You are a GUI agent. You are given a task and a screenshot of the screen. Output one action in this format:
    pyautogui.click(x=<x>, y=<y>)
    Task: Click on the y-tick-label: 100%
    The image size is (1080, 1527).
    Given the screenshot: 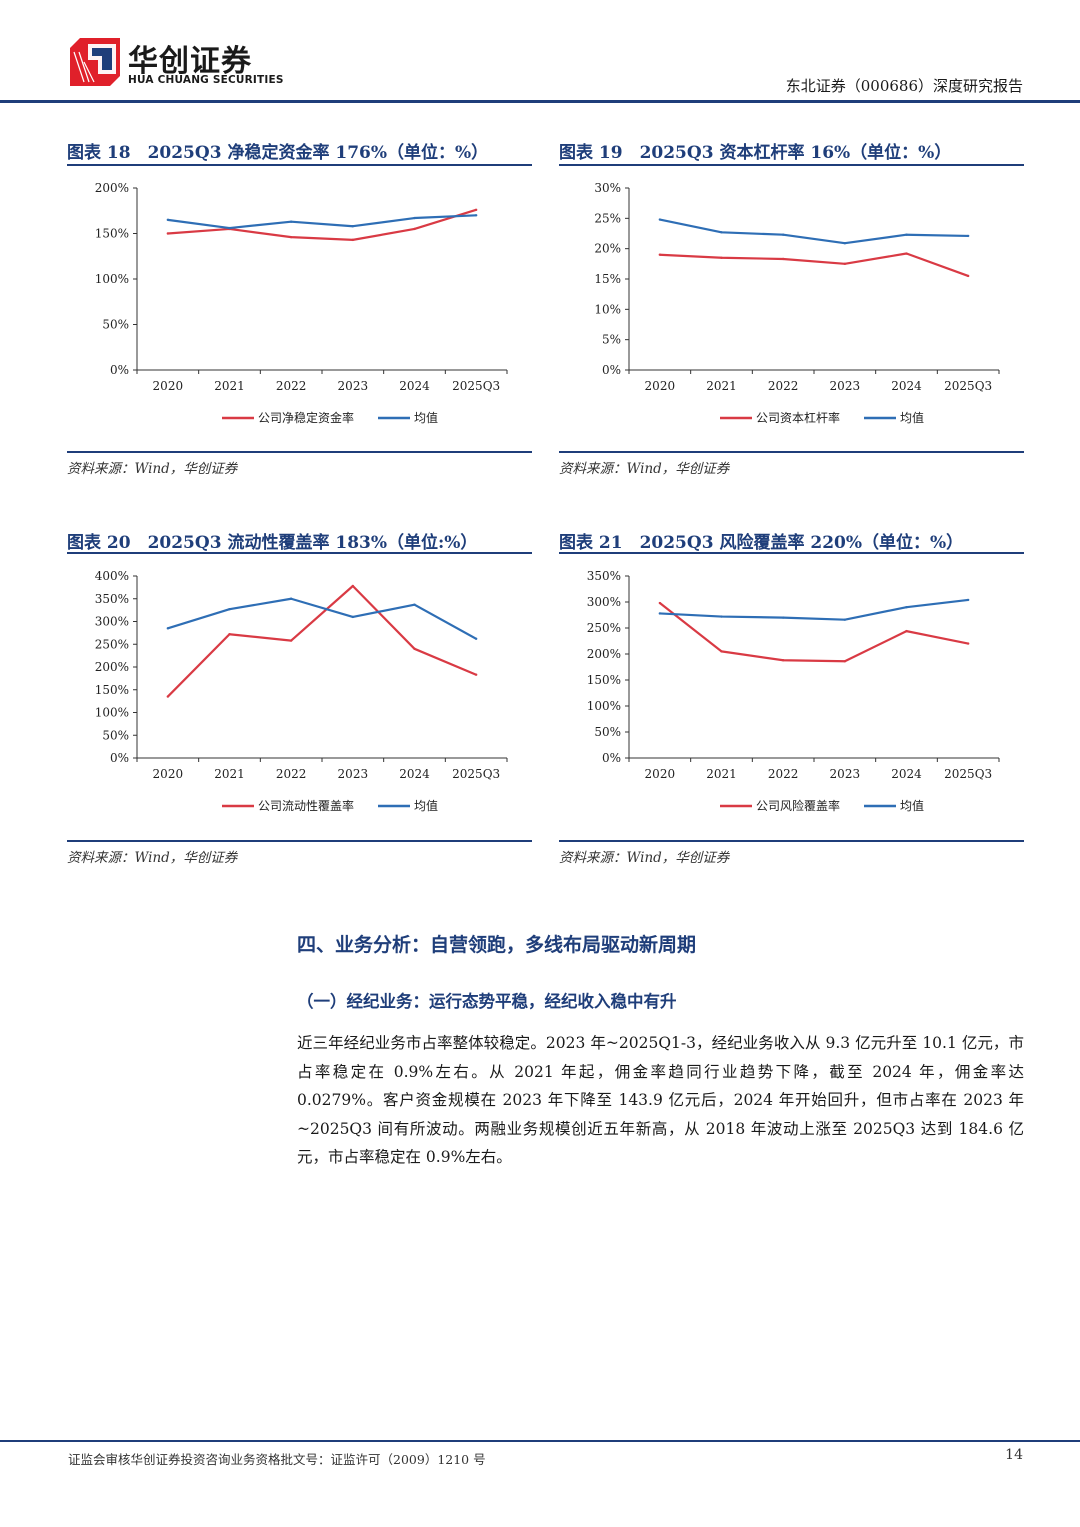 What is the action you would take?
    pyautogui.click(x=604, y=706)
    